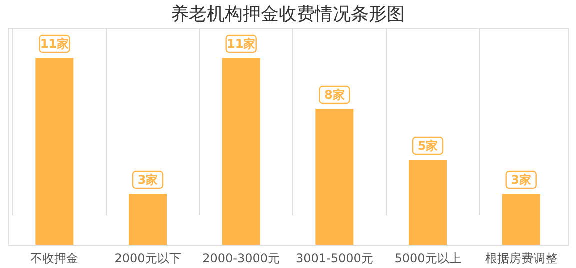 The image size is (576, 268). I want to click on x-tick-label: 2000-3000元, so click(241, 259).